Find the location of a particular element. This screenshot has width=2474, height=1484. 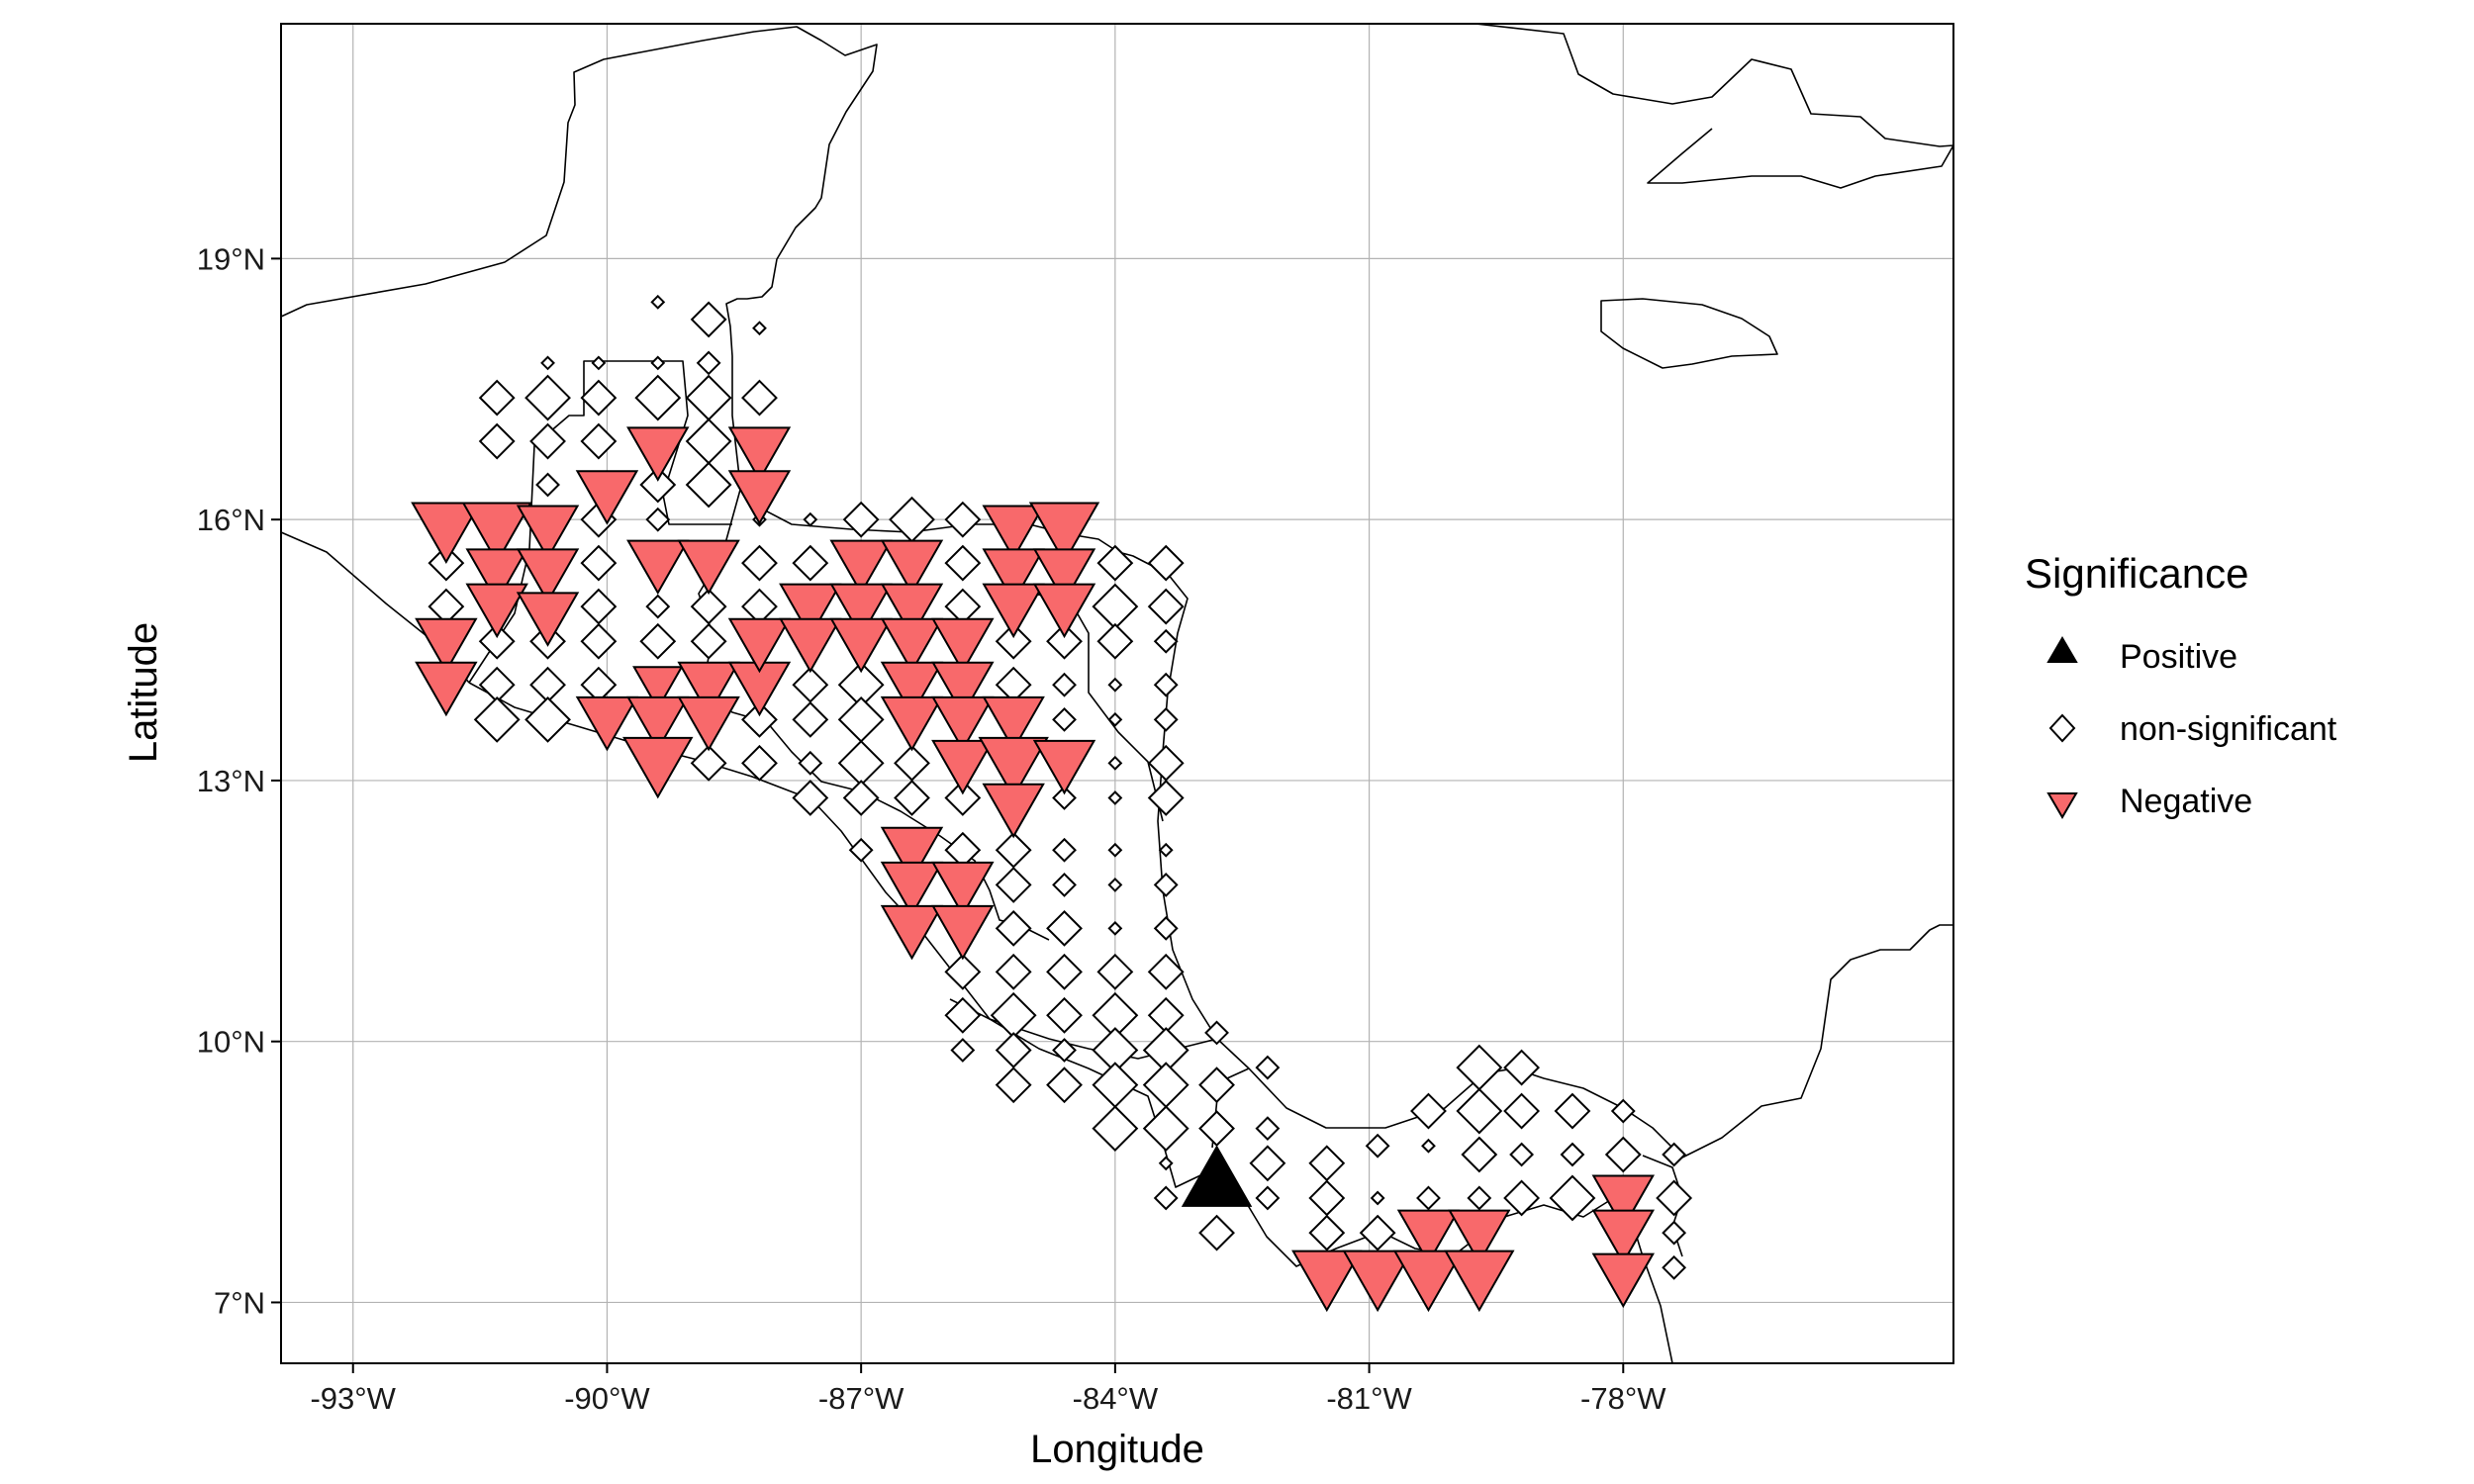

legend-nonsignificant-diamond-icon is located at coordinates (2062, 728).